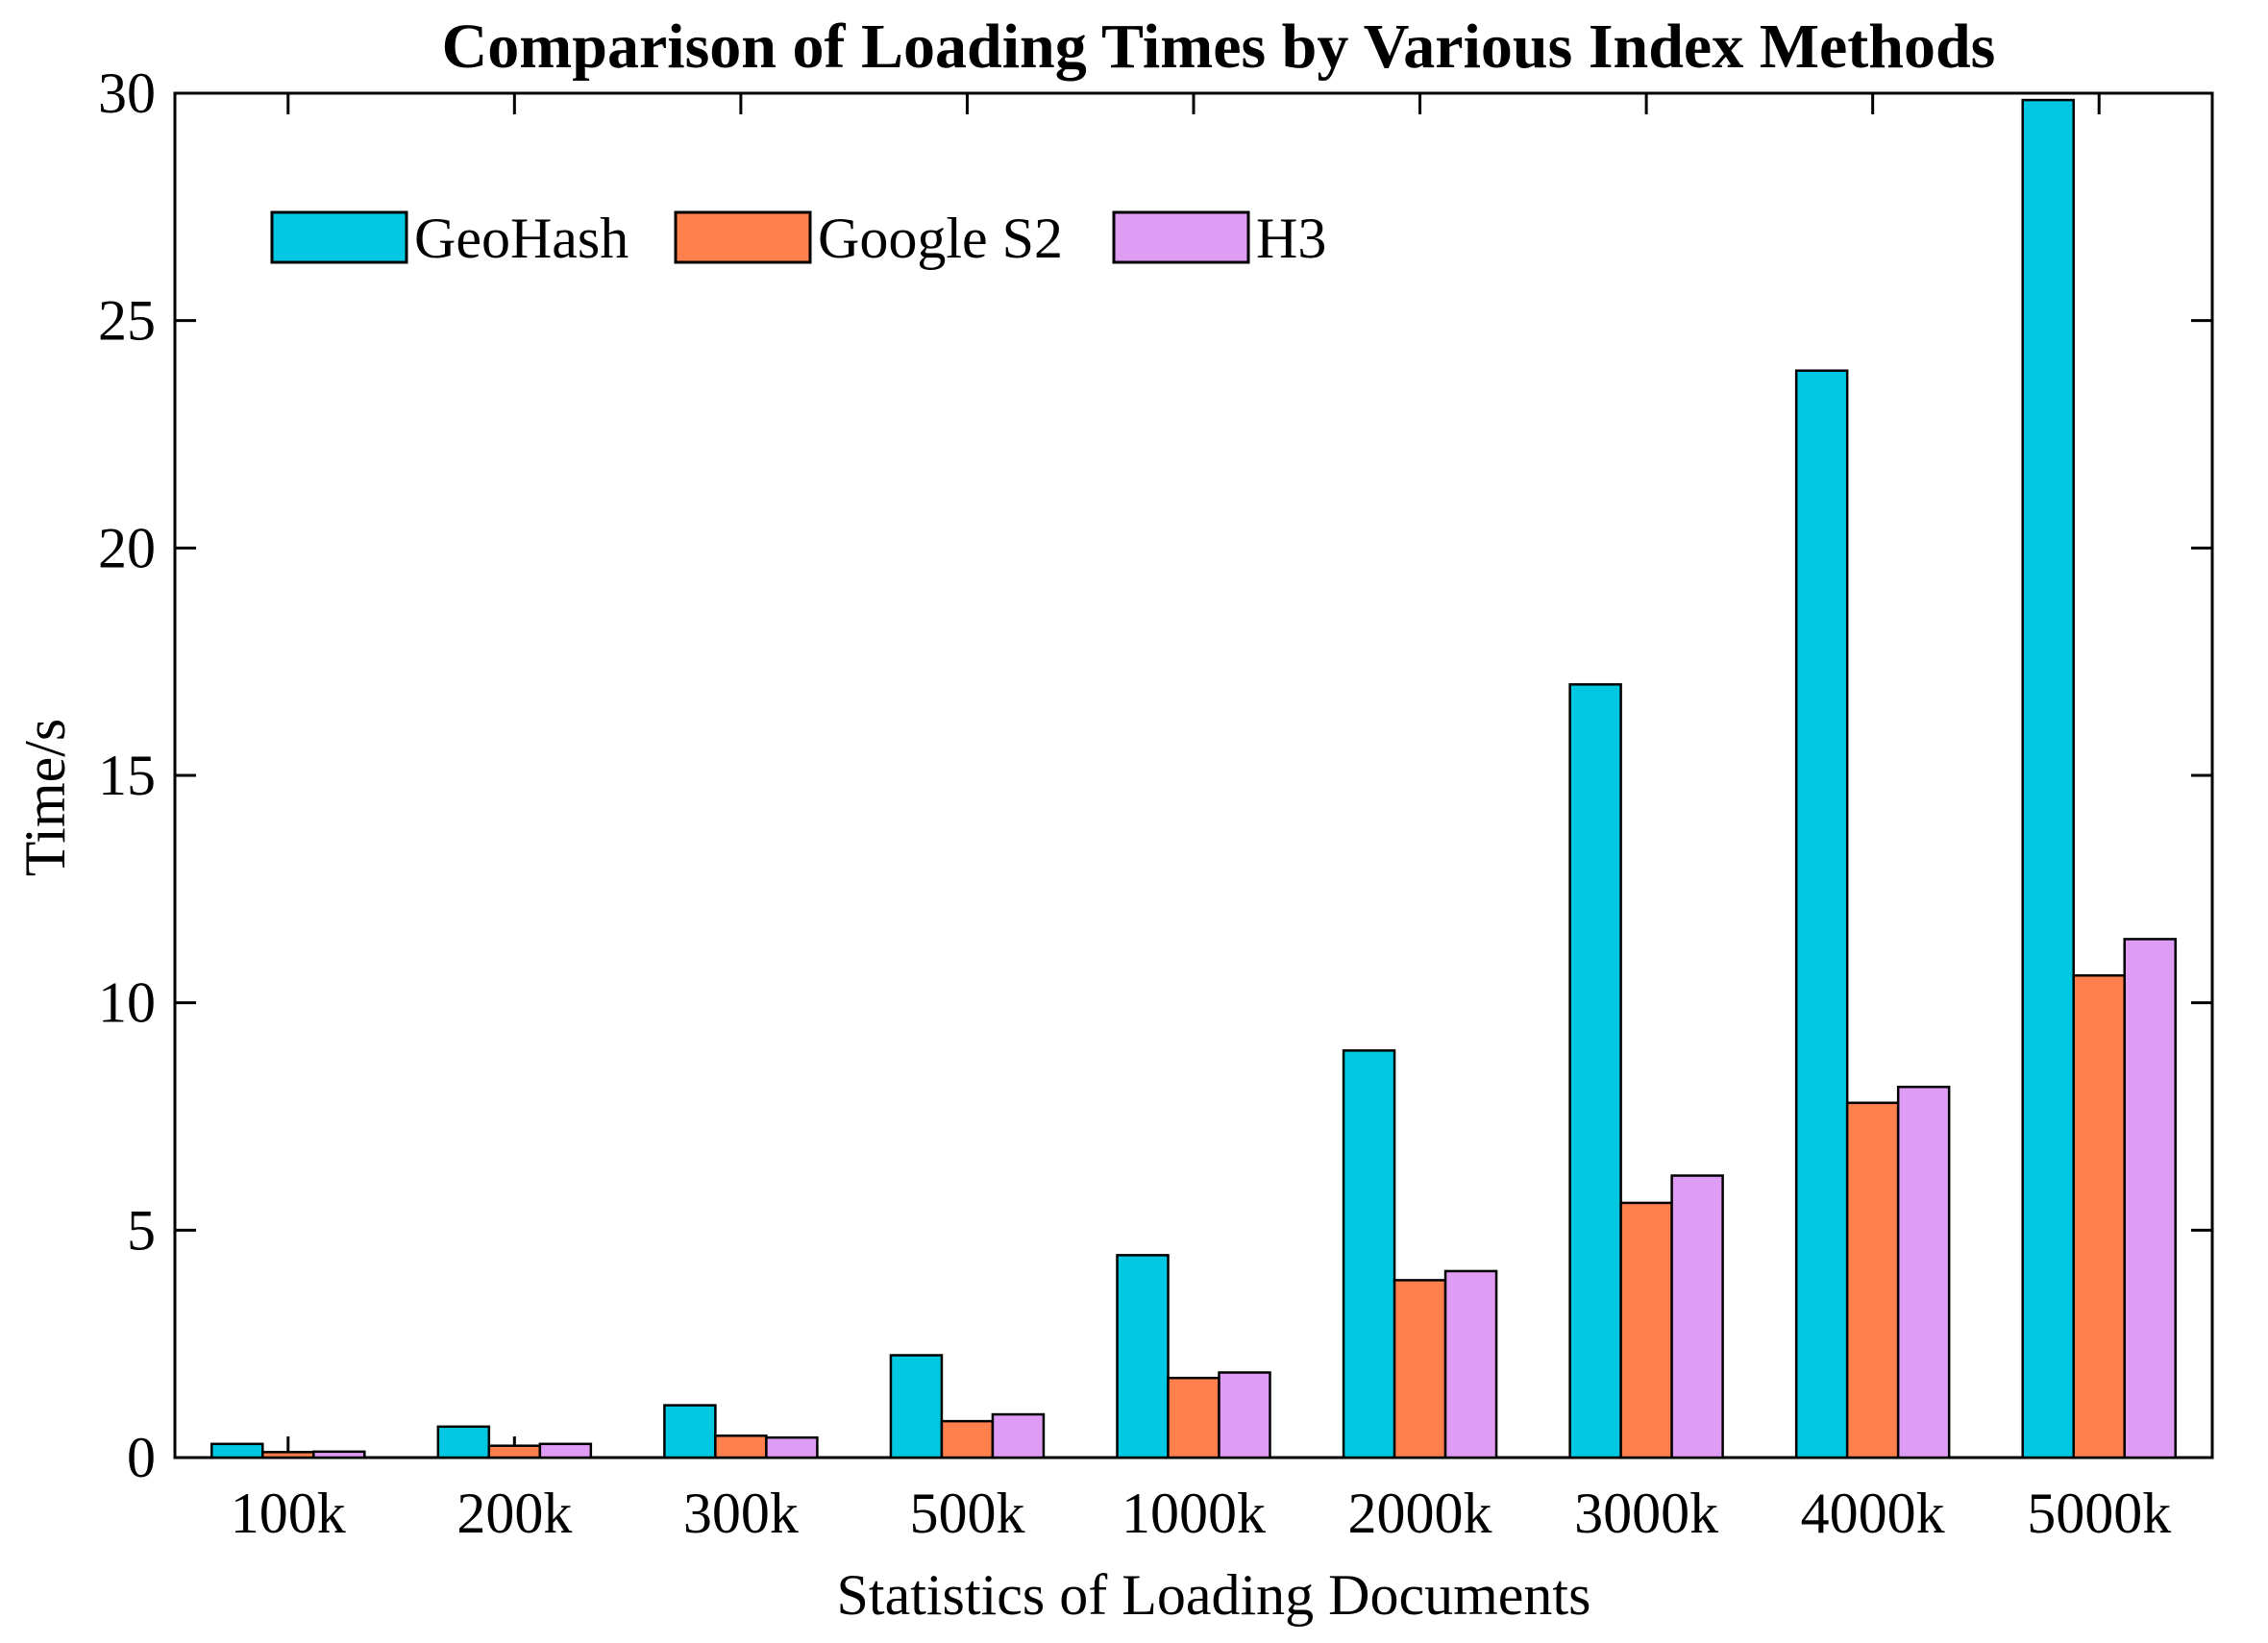 The image size is (2268, 1643). Describe the element at coordinates (1420, 1369) in the screenshot. I see `bar-google-s2-2000k` at that location.